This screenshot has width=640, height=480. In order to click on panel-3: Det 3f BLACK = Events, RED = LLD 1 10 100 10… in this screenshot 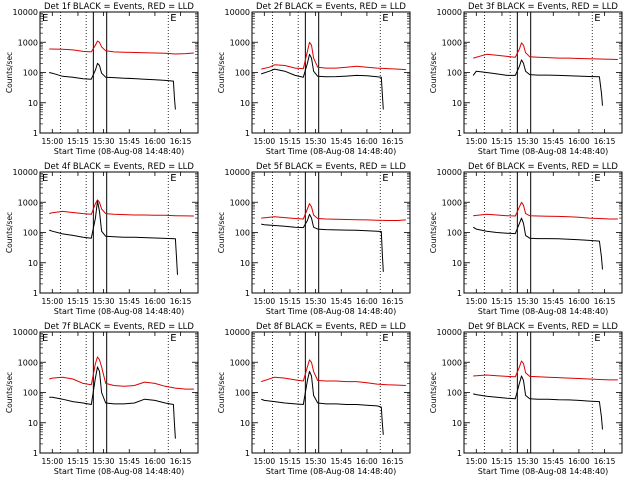, I will do `click(526, 79)`.